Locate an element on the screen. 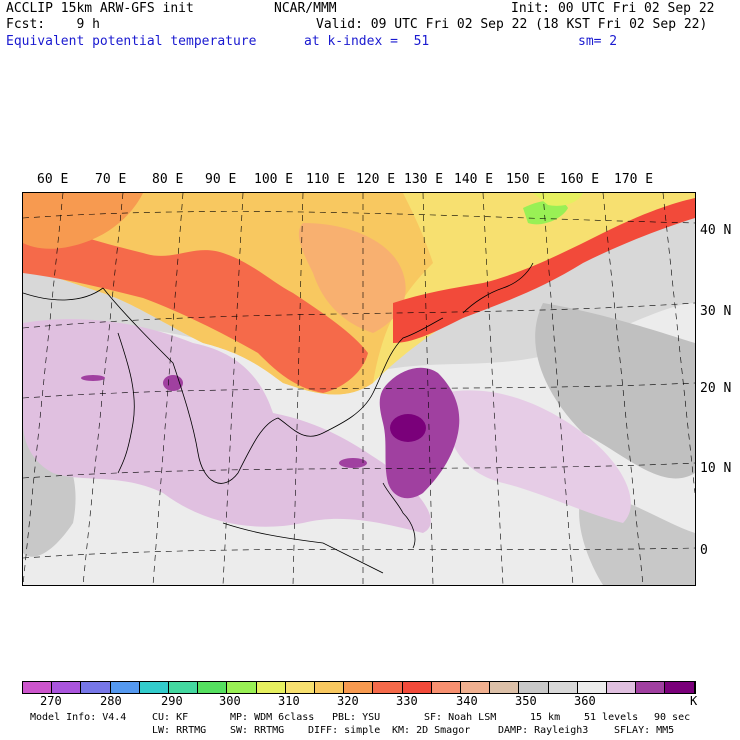 The image size is (740, 740). field-red-jet is located at coordinates (544, 270).